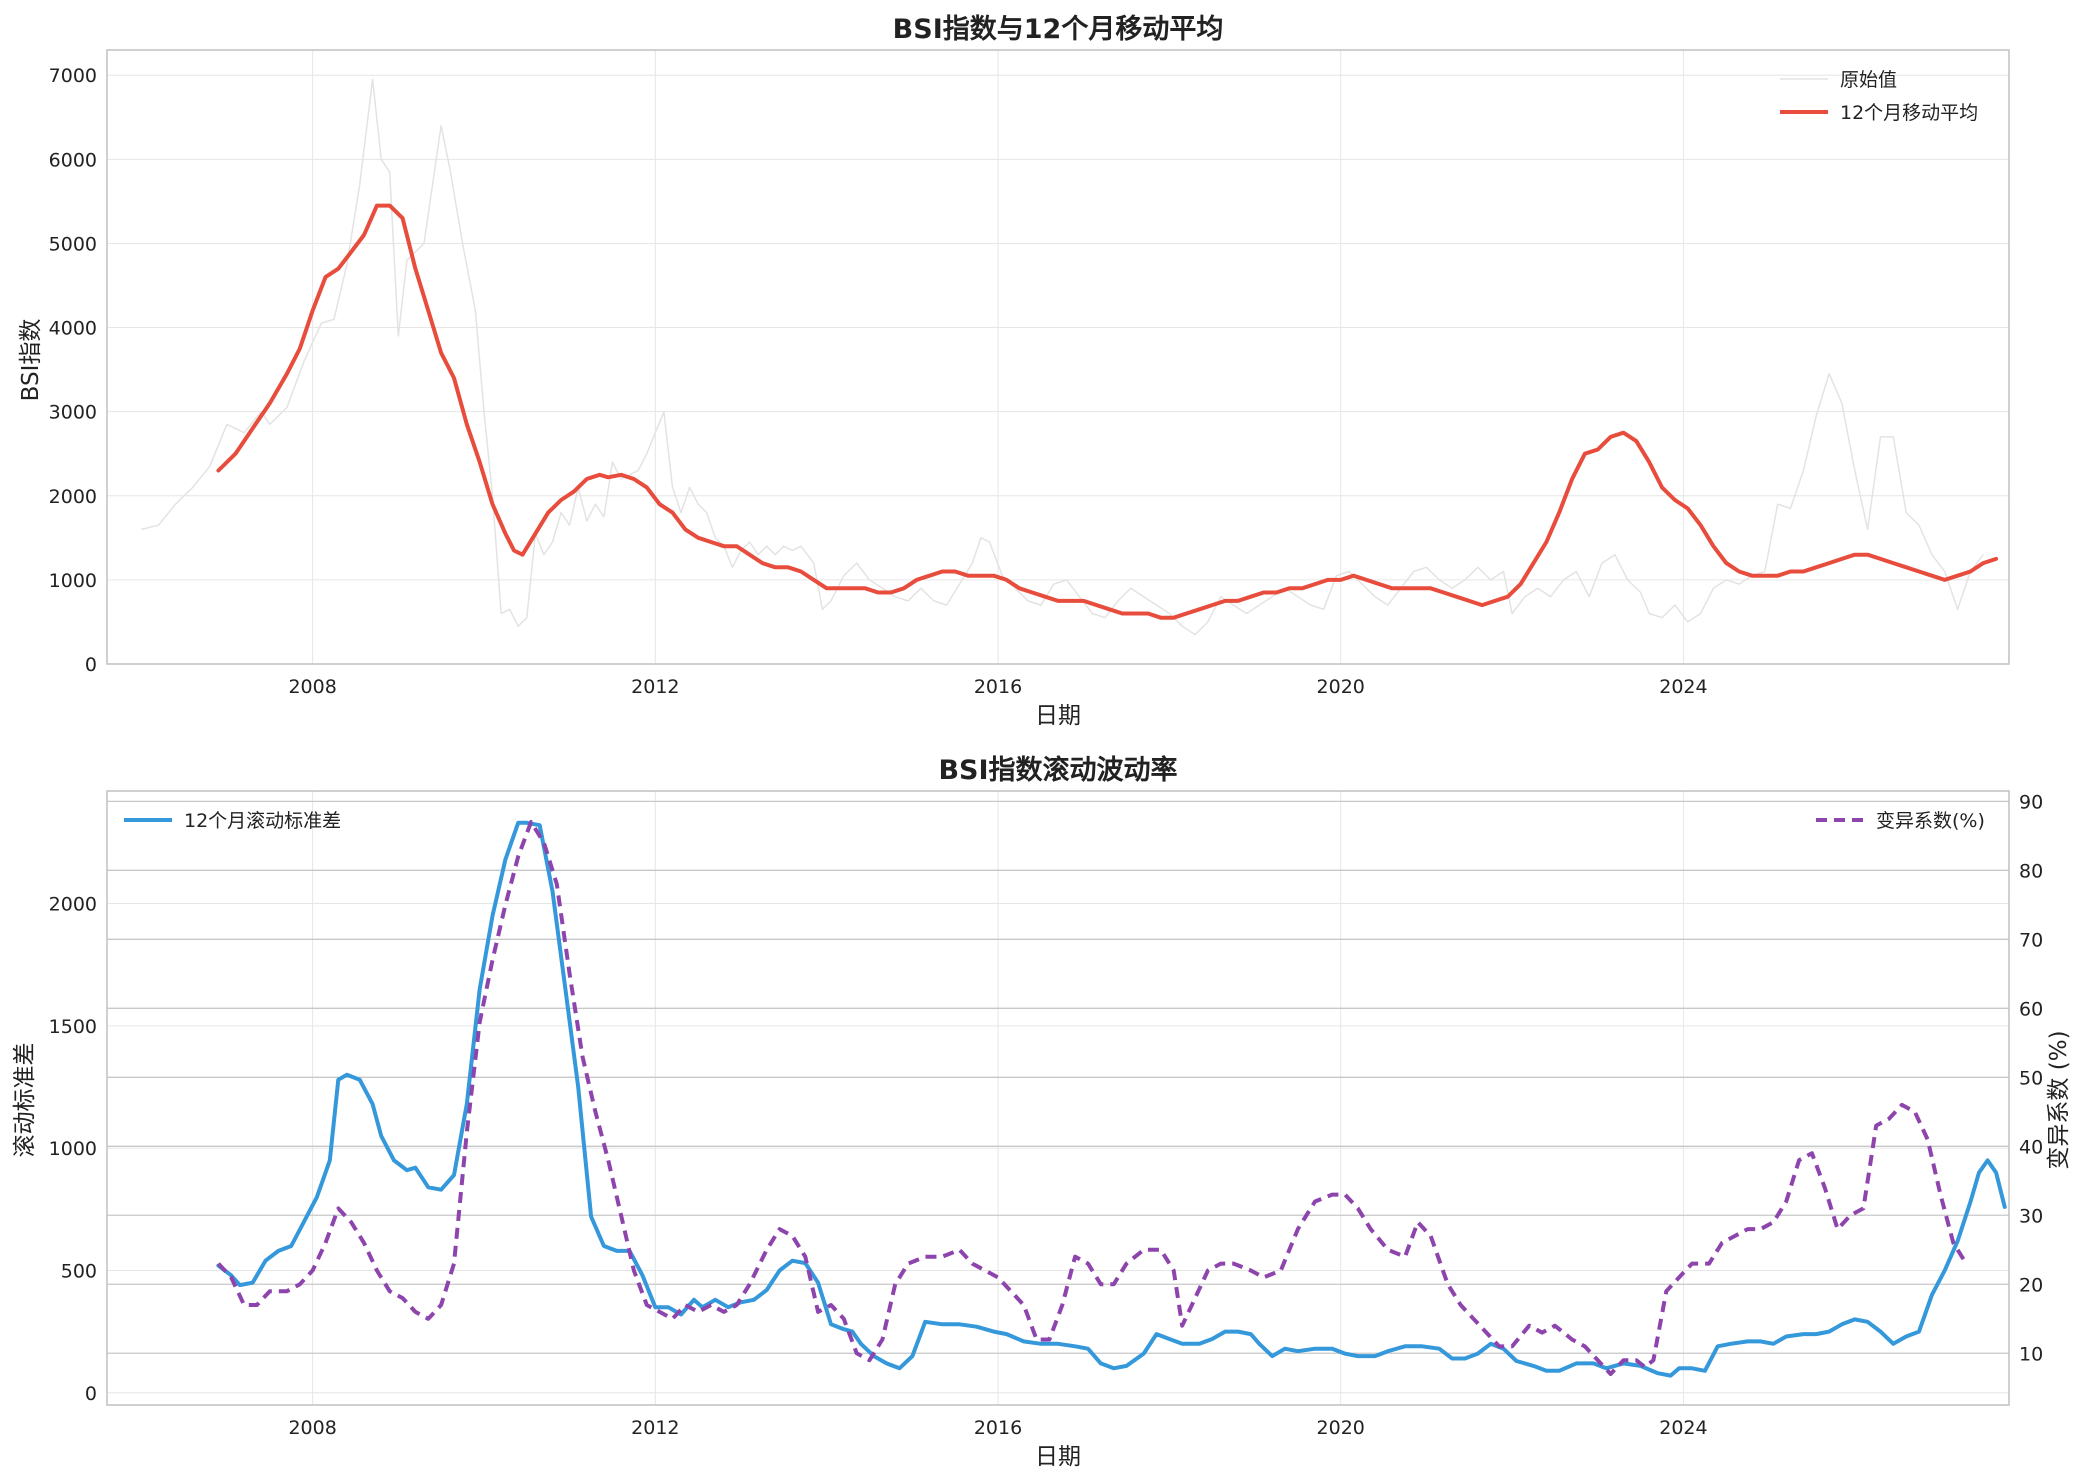  Describe the element at coordinates (91, 665) in the screenshot. I see `top-y-tick-label: 0` at that location.